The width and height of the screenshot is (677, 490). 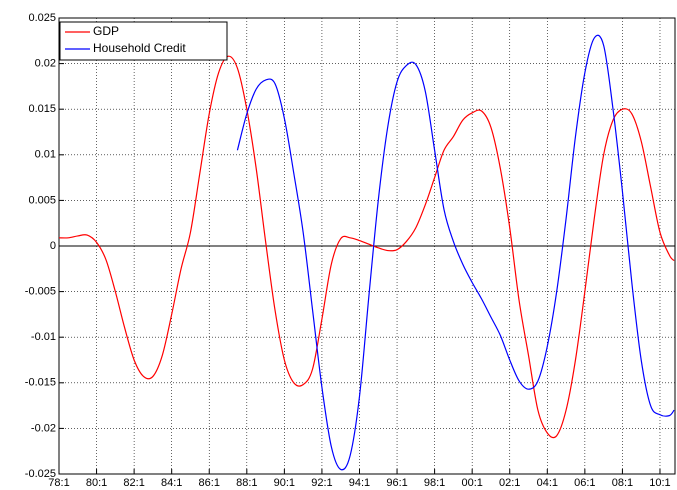 I want to click on y-tick-label: -0.015, so click(x=40, y=383).